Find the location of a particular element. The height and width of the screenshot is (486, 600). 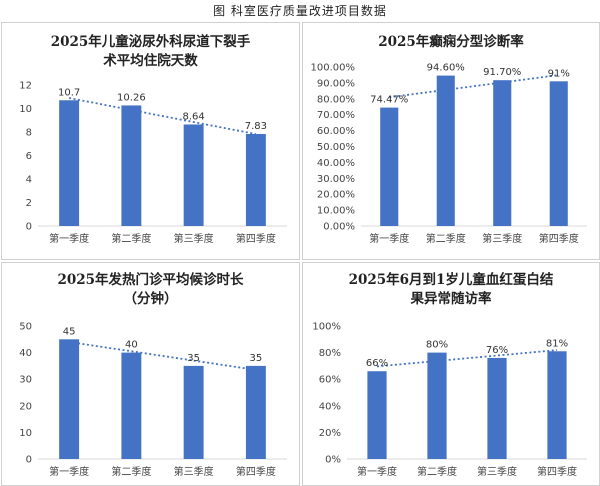

y-tick-label: 20% is located at coordinates (330, 433).